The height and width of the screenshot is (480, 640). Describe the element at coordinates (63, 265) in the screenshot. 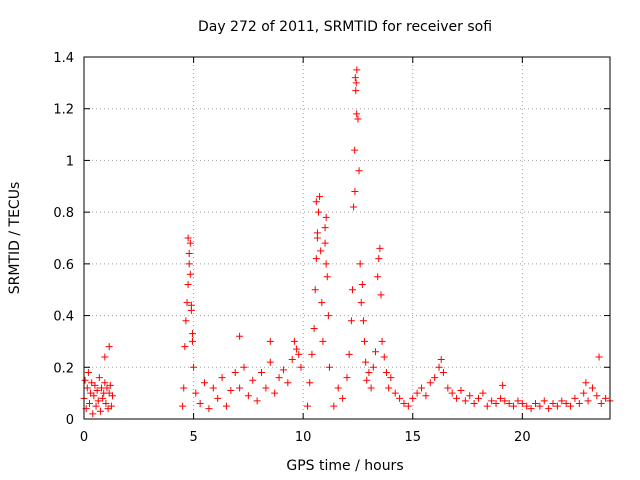

I see `y-tick-label: 0.6` at that location.